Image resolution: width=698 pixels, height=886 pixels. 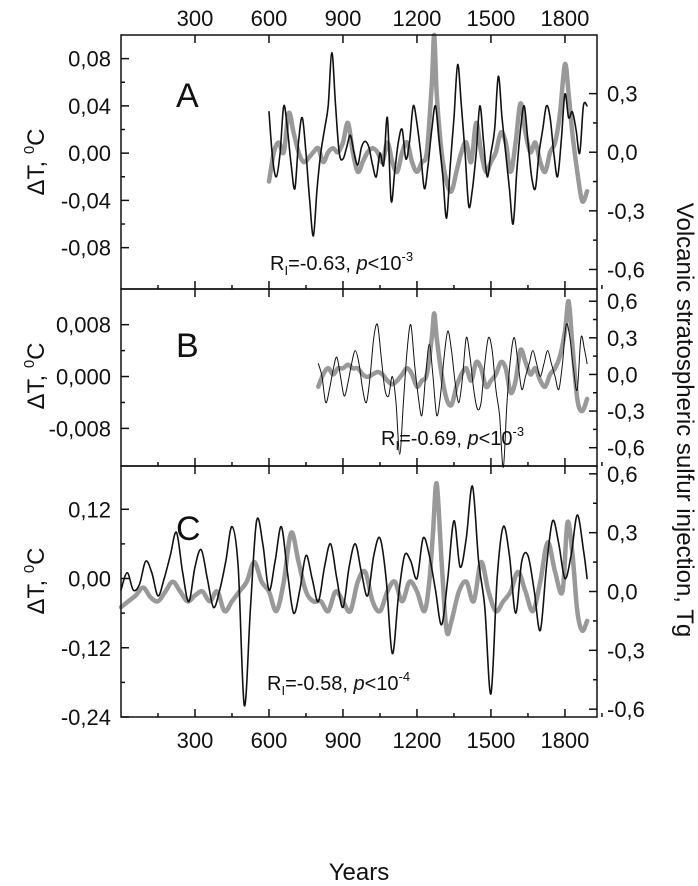 What do you see at coordinates (626, 650) in the screenshot?
I see `panel-c-right-tick-label: -0,3` at bounding box center [626, 650].